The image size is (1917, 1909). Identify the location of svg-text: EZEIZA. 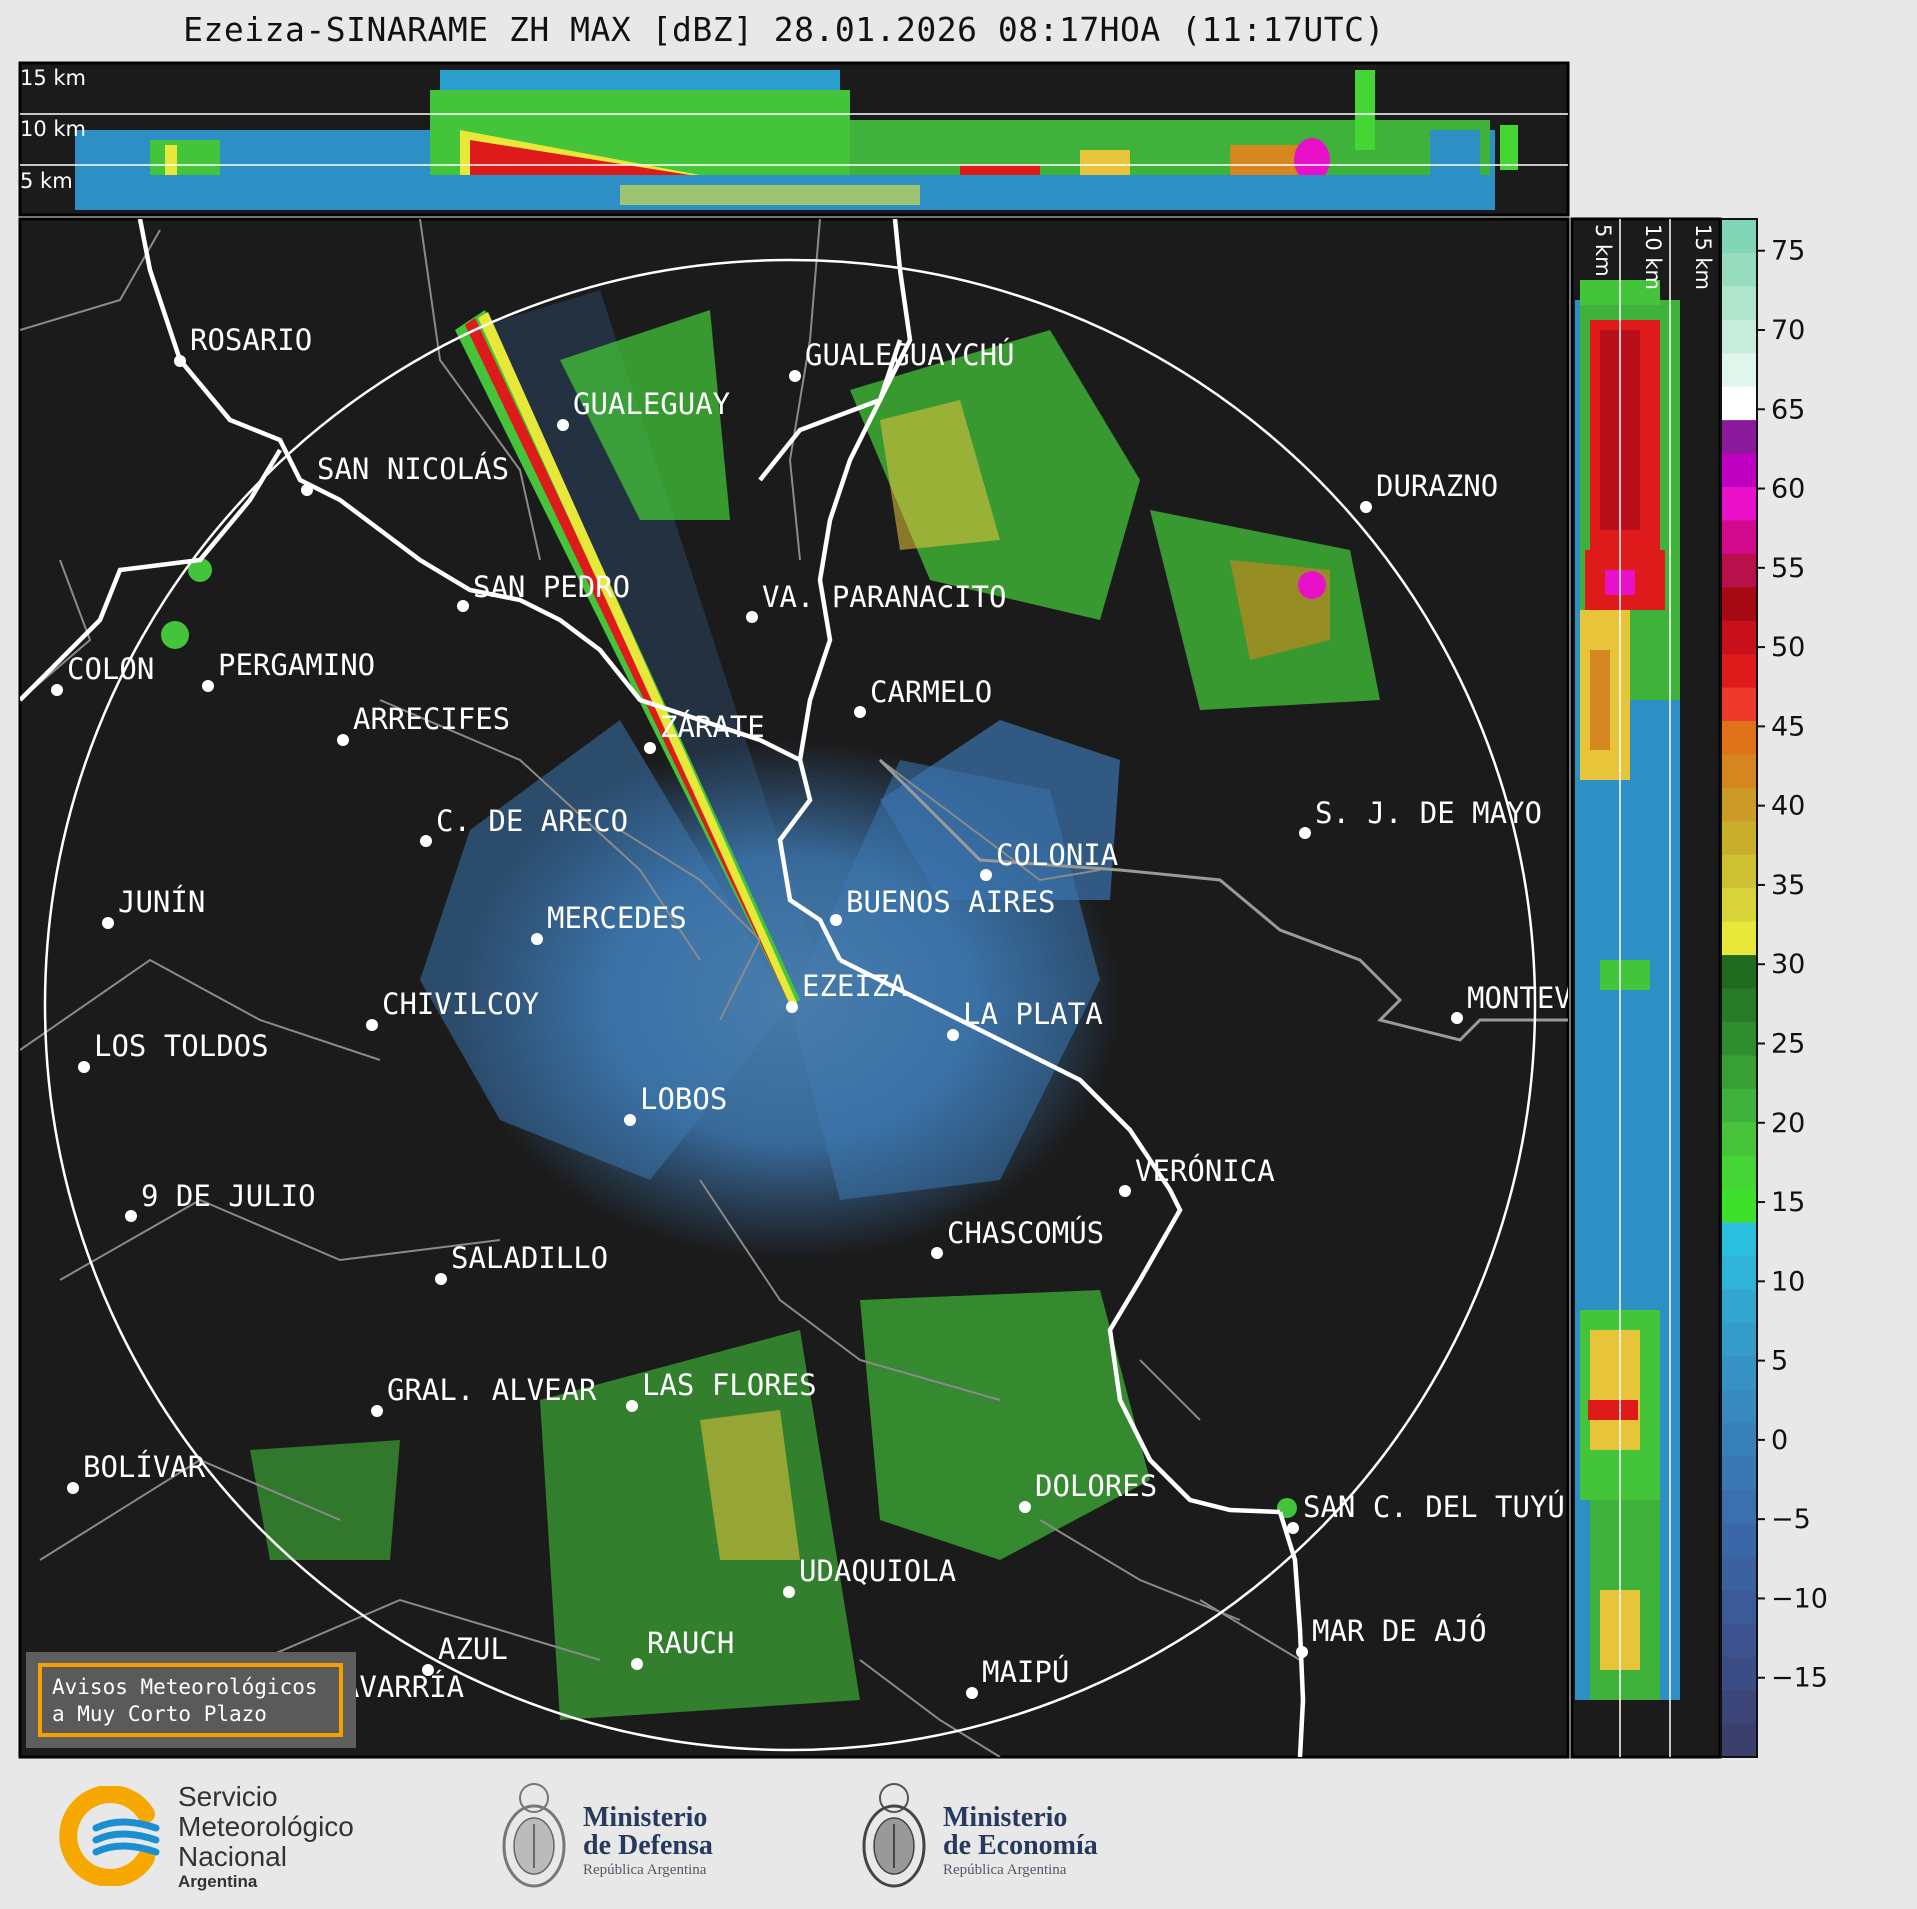
(854, 986).